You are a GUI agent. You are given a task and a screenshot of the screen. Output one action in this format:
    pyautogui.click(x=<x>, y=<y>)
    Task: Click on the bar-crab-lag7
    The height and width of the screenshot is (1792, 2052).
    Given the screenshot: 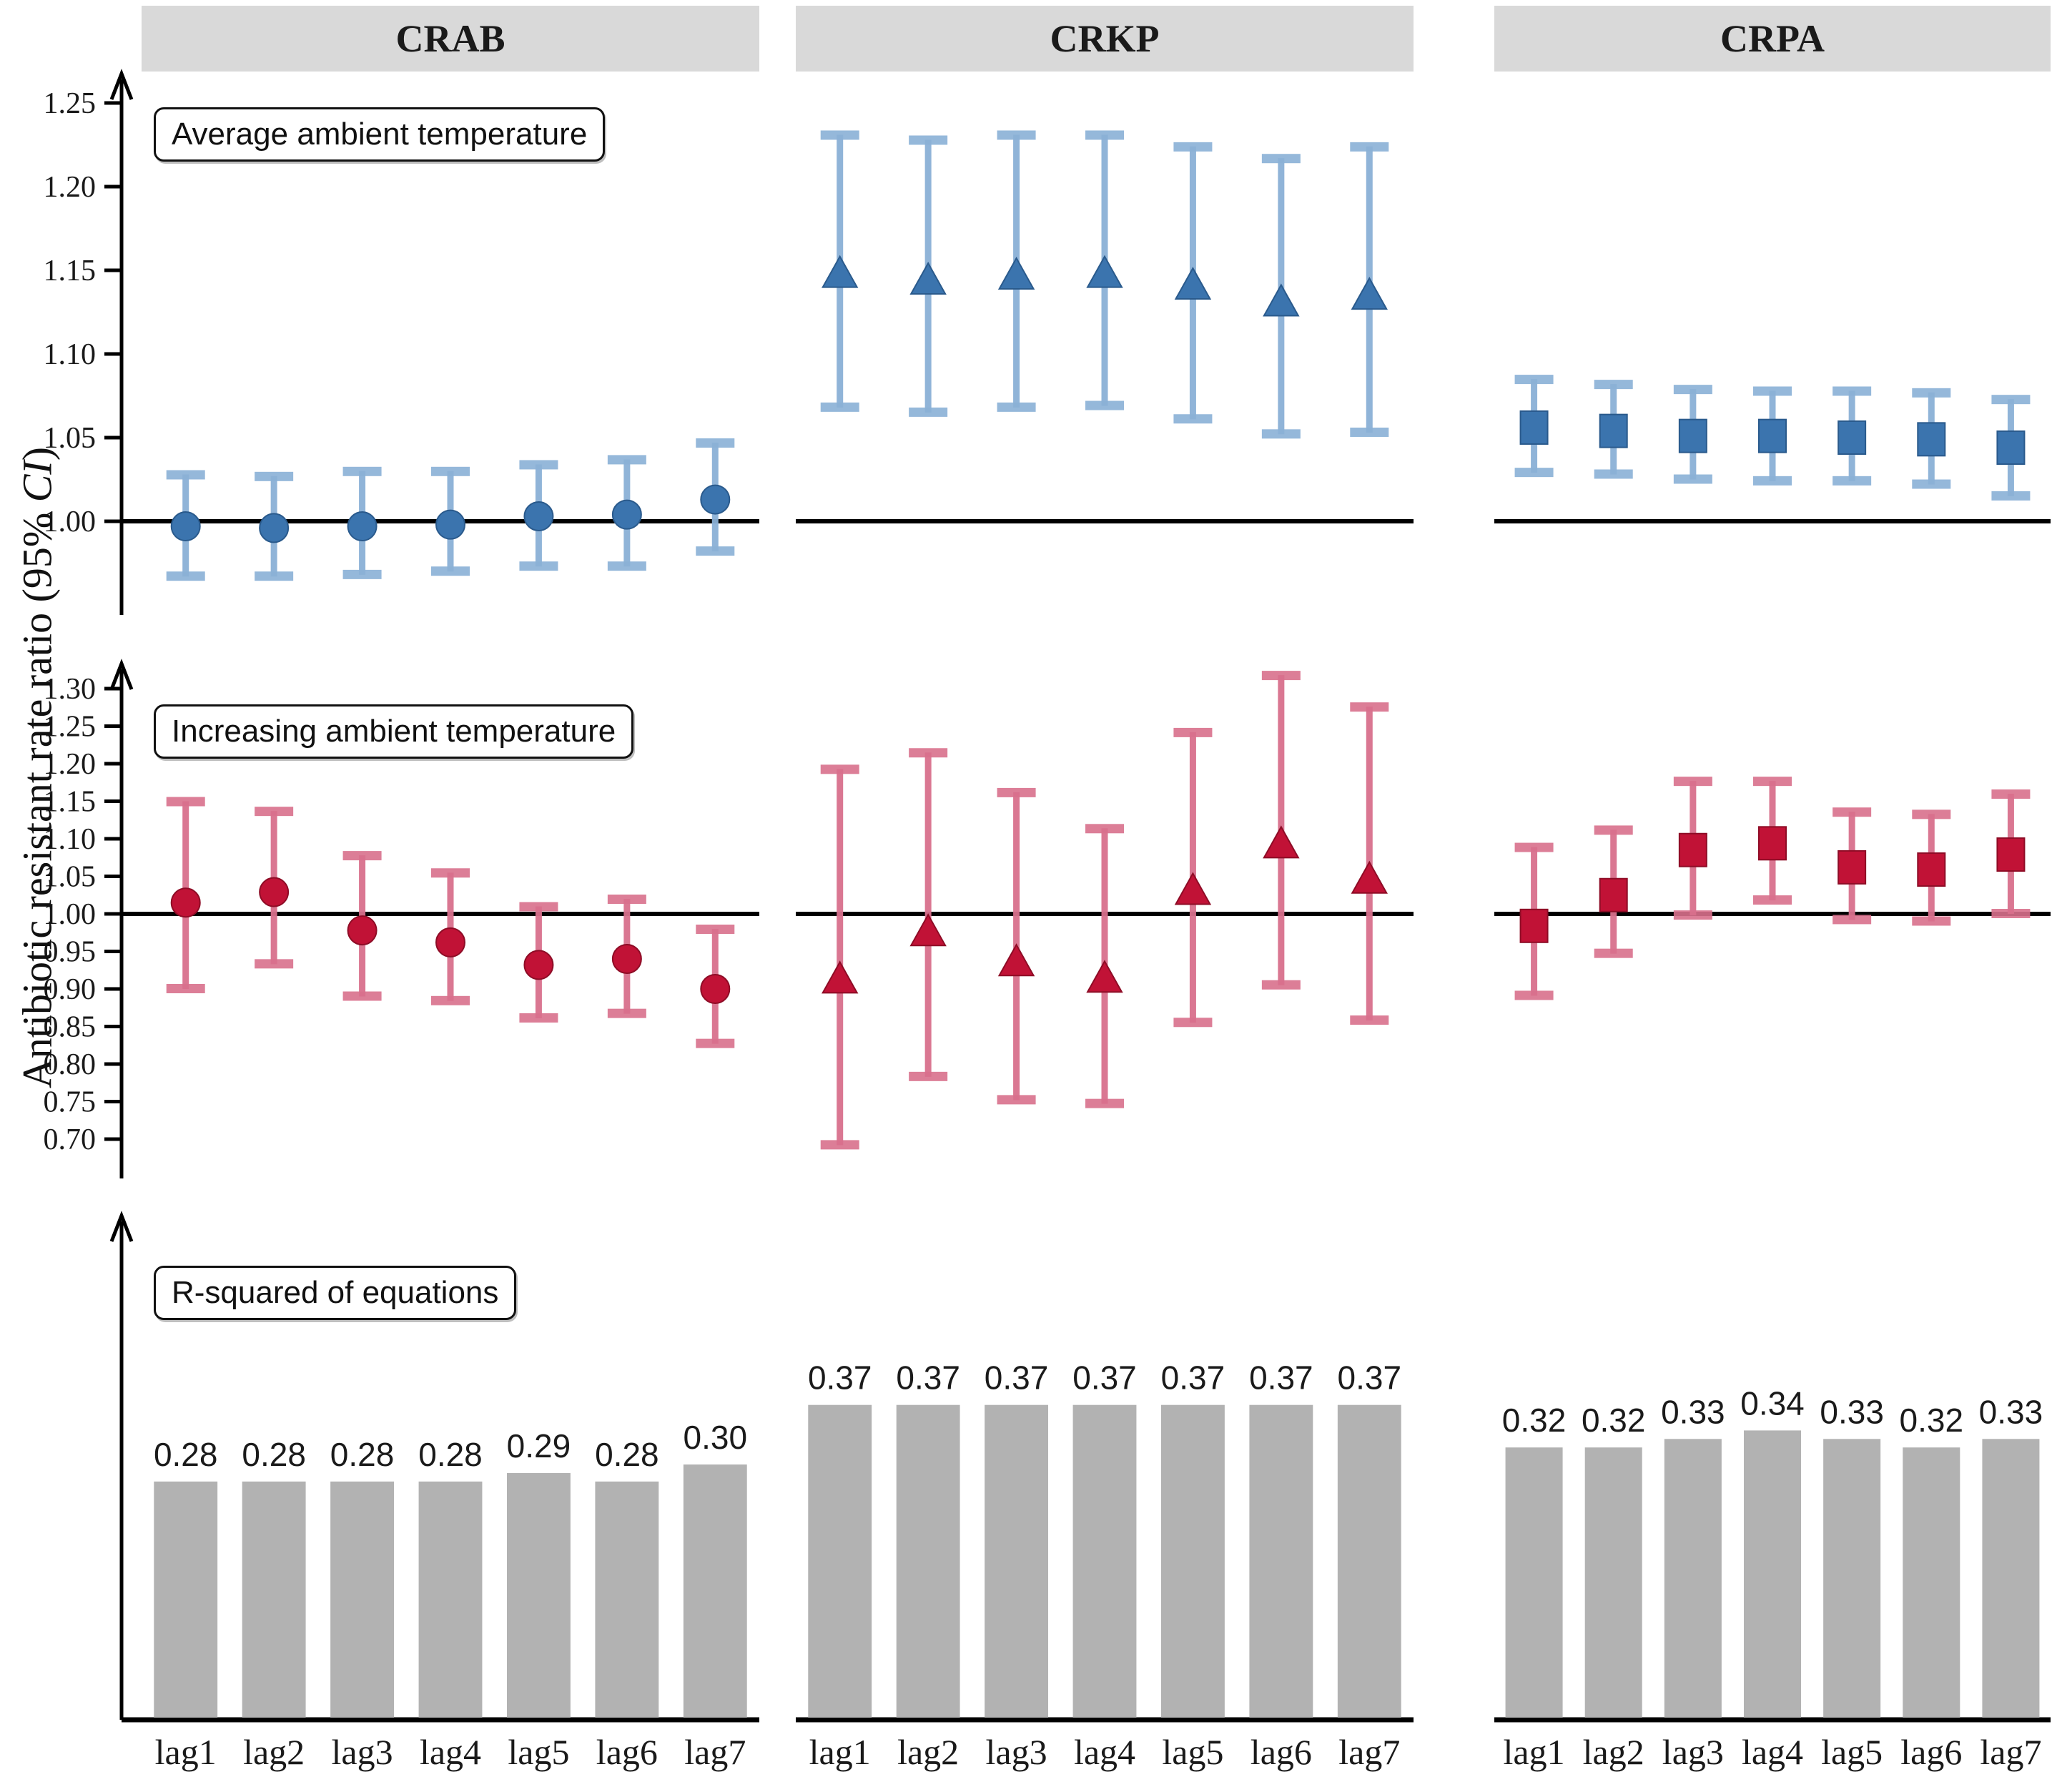 What is the action you would take?
    pyautogui.click(x=715, y=1591)
    